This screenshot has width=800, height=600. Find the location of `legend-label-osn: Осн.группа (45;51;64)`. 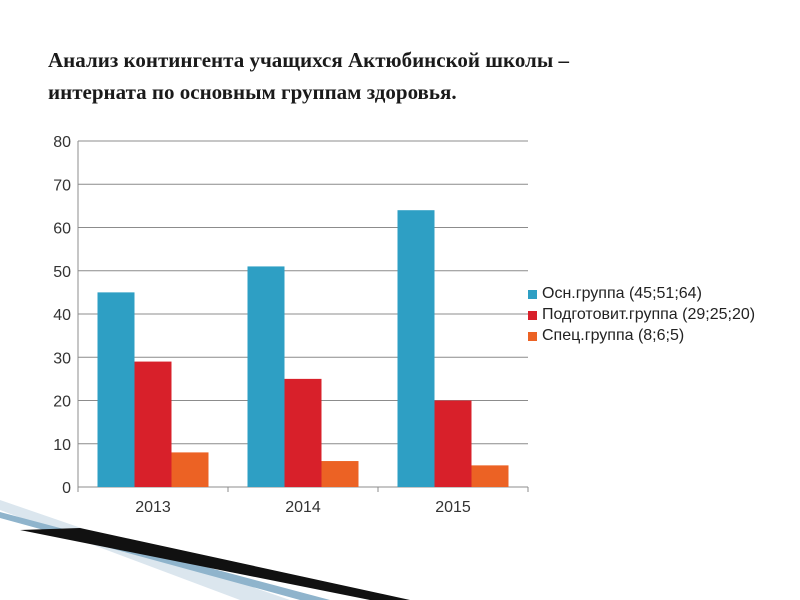

legend-label-osn: Осн.группа (45;51;64) is located at coordinates (622, 293).